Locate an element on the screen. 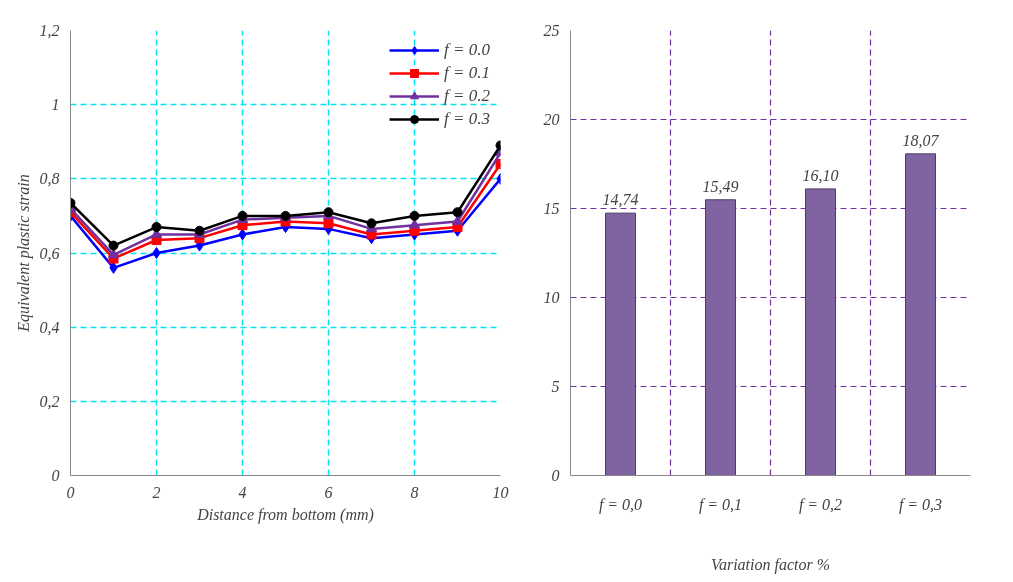  x-axis-title: Distance from bottom (mm) is located at coordinates (285, 514).